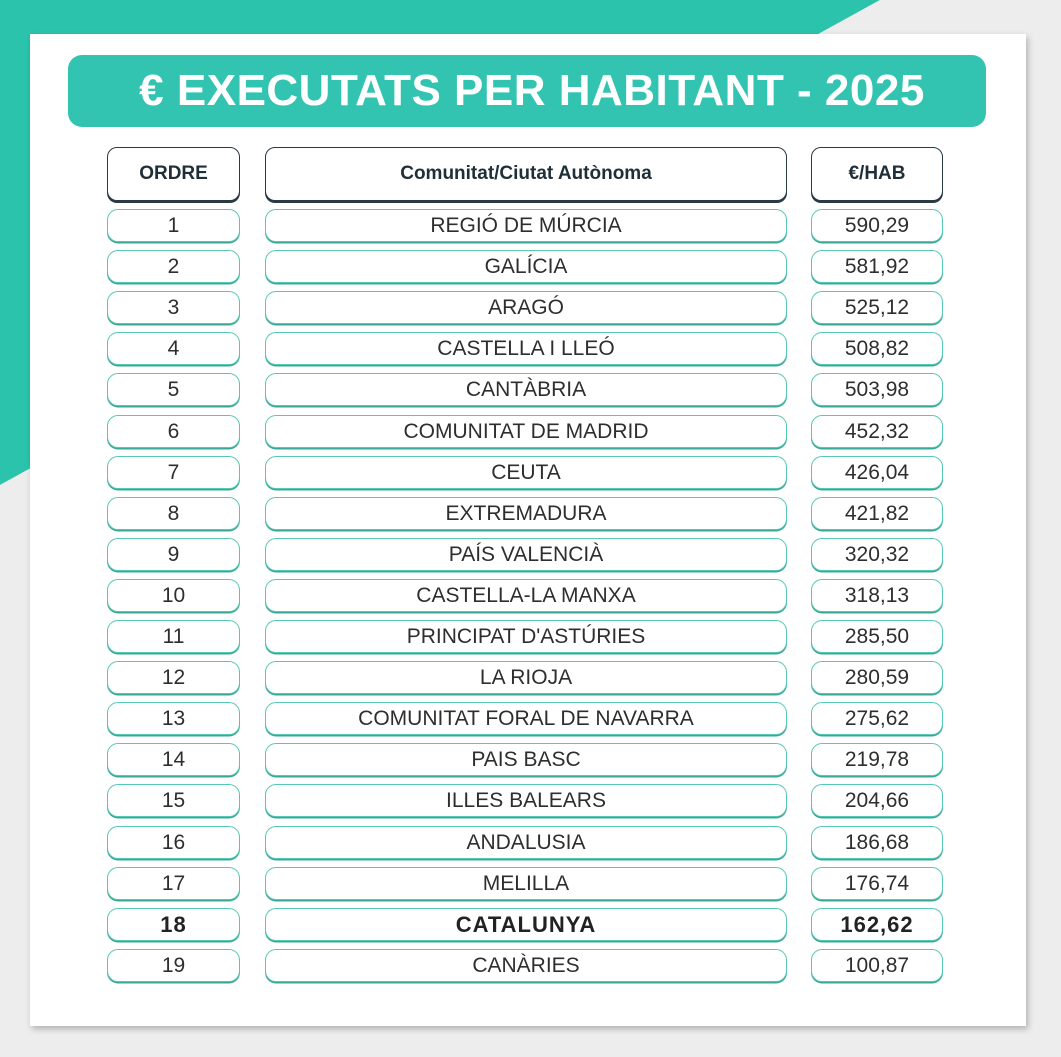 This screenshot has width=1061, height=1057. What do you see at coordinates (526, 842) in the screenshot?
I see `region-cell: ANDALUSIA` at bounding box center [526, 842].